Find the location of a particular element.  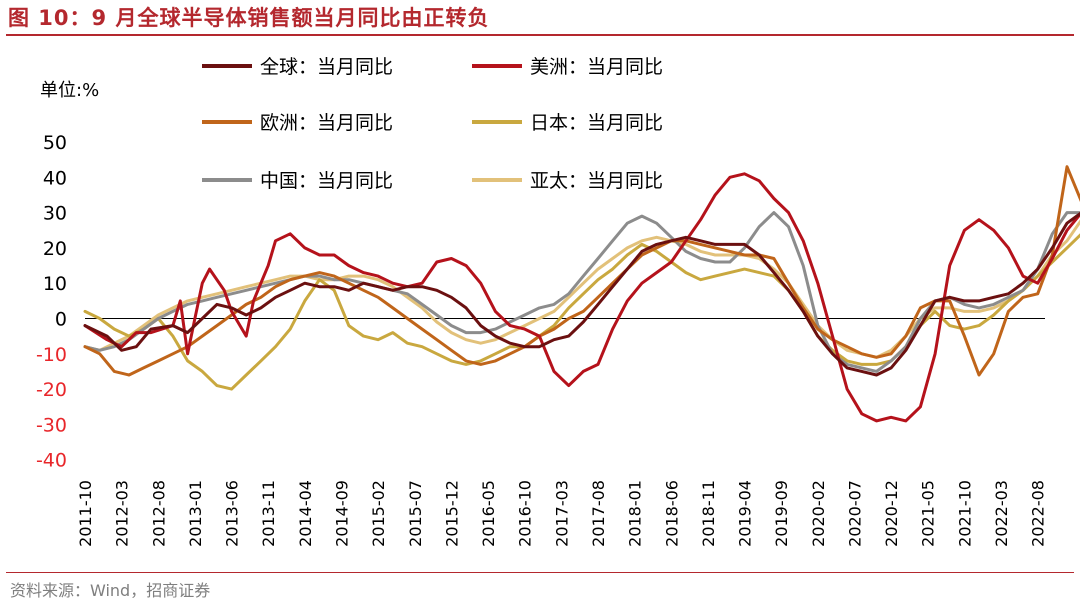

y-tick-label: -20 is located at coordinates (51, 390).